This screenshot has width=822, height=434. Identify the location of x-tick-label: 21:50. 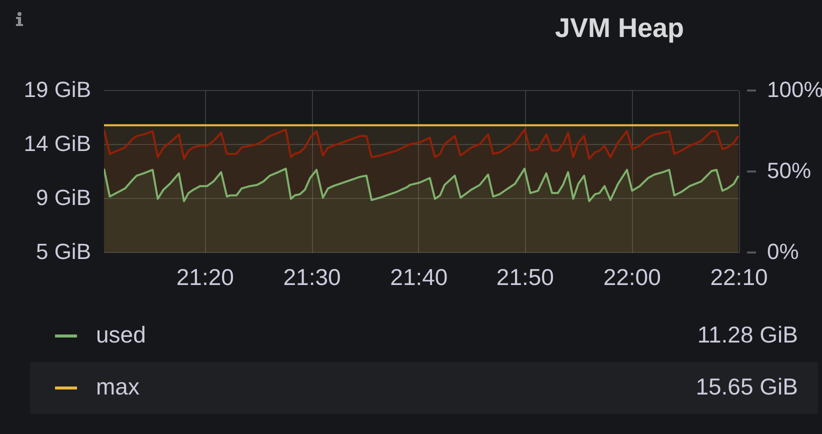
(525, 277).